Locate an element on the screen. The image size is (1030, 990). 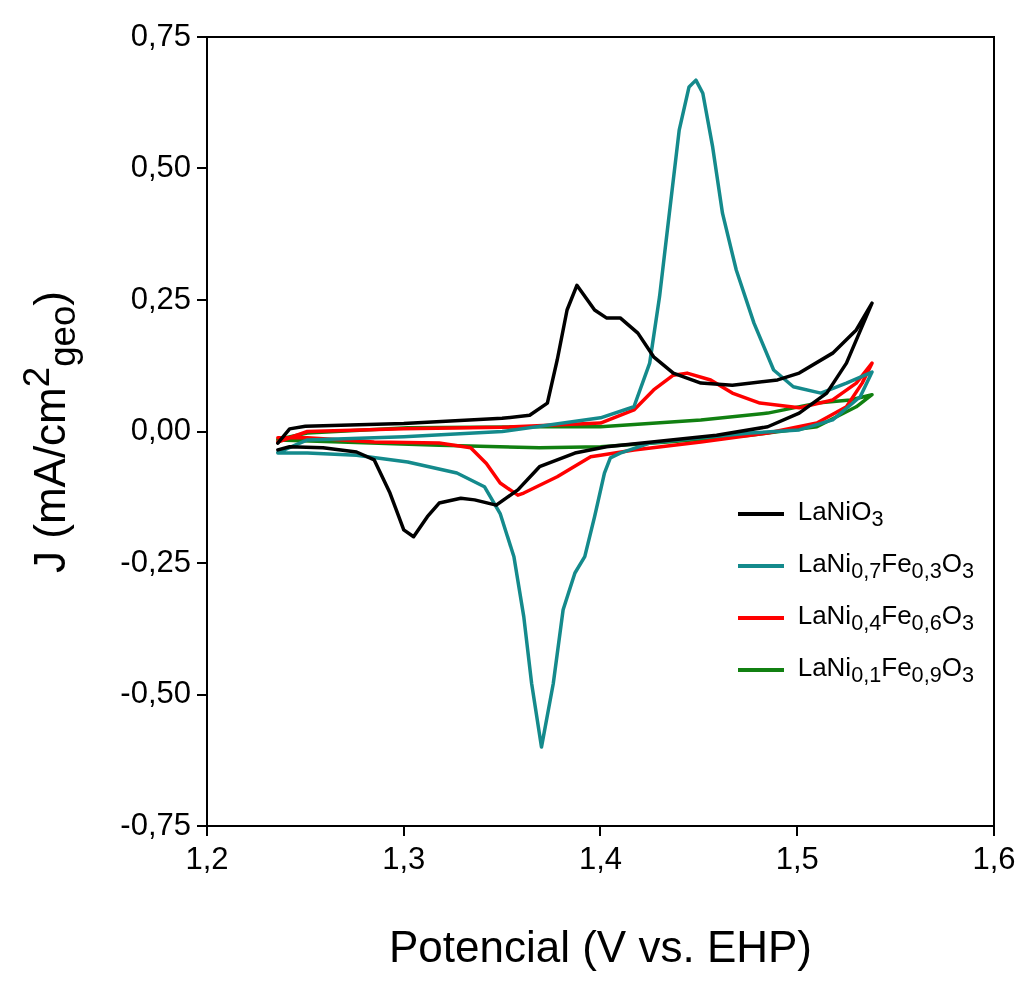
y-tick-label: -0,25 is located at coordinates (155, 561).